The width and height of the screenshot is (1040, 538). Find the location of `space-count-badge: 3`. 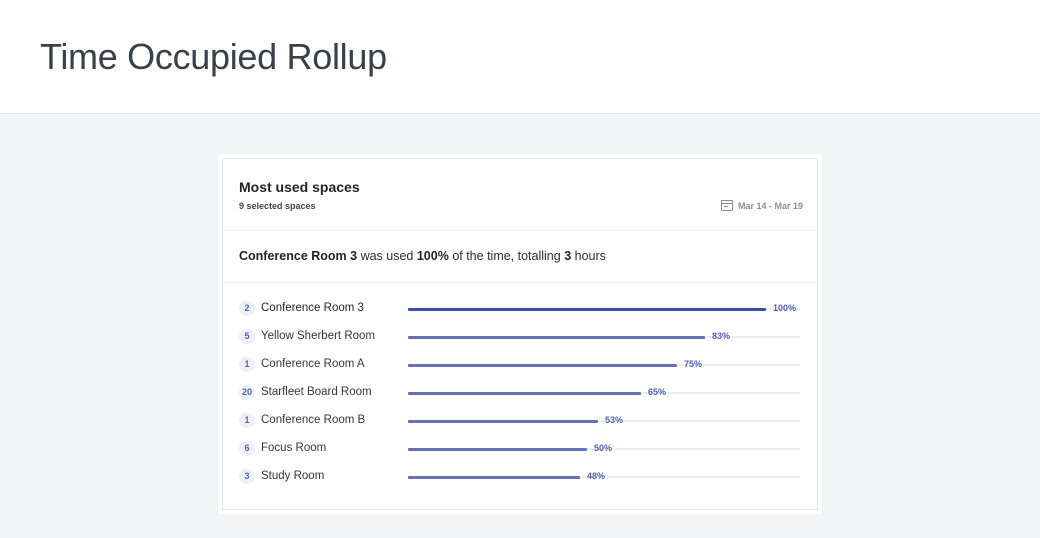

space-count-badge: 3 is located at coordinates (247, 476).